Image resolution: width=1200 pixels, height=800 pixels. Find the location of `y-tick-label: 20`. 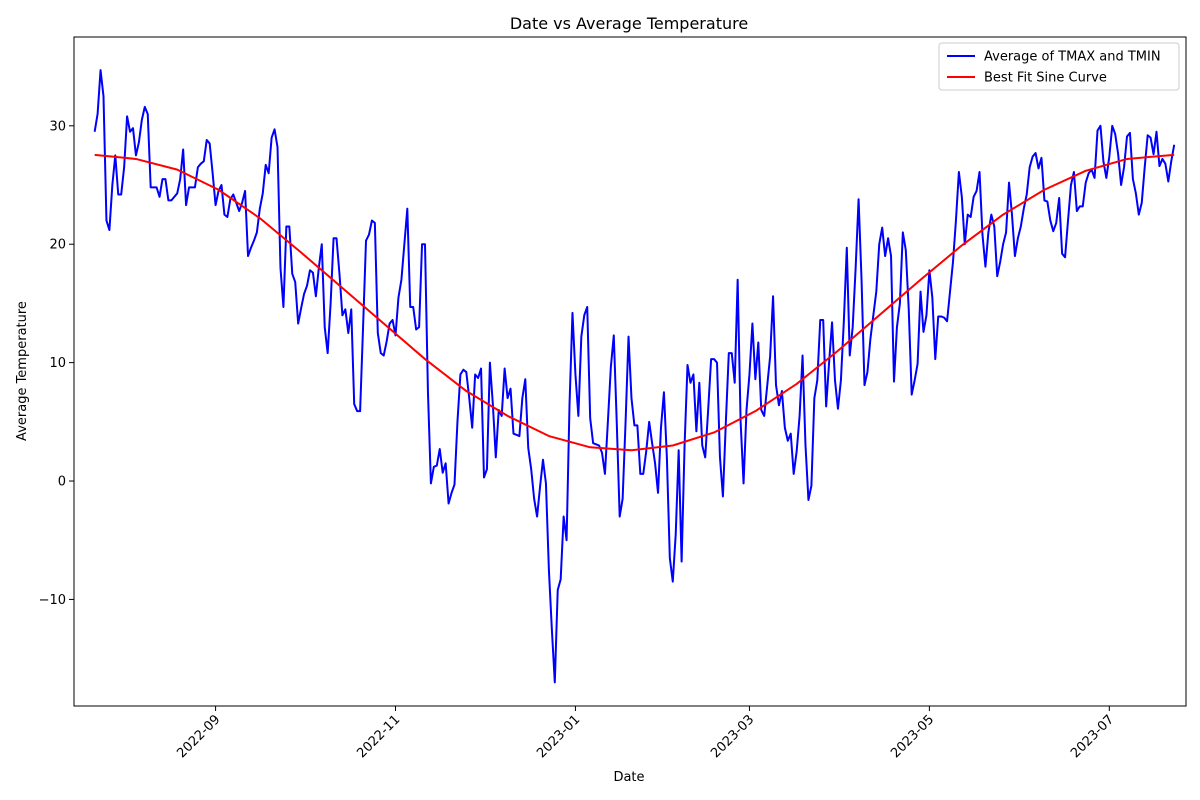

y-tick-label: 20 is located at coordinates (57, 245).